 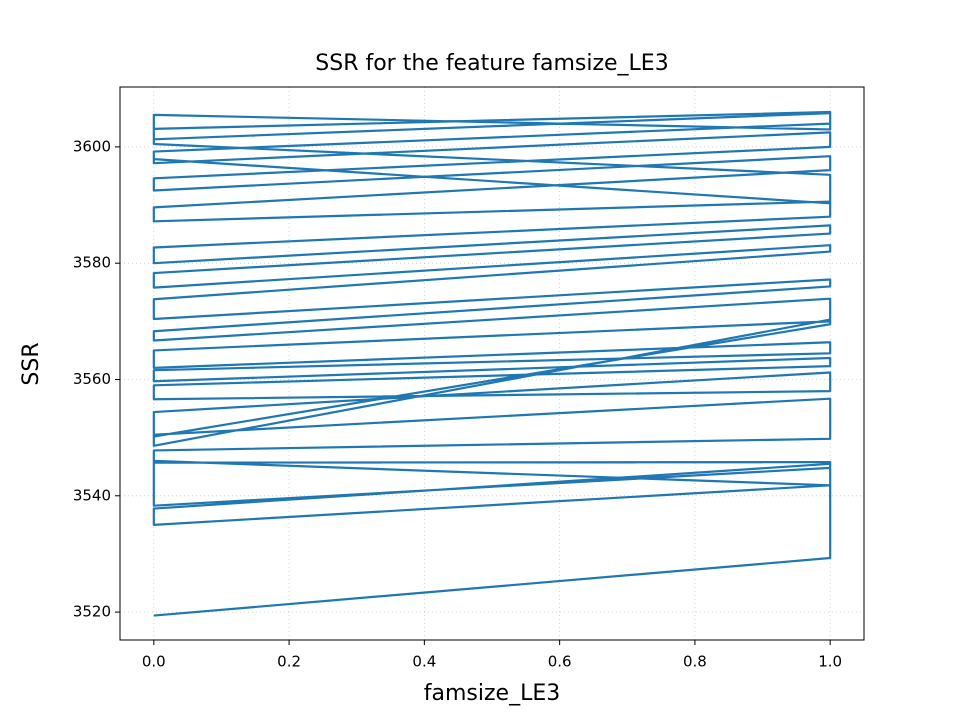 What do you see at coordinates (92, 495) in the screenshot?
I see `y-tick-label: 3540` at bounding box center [92, 495].